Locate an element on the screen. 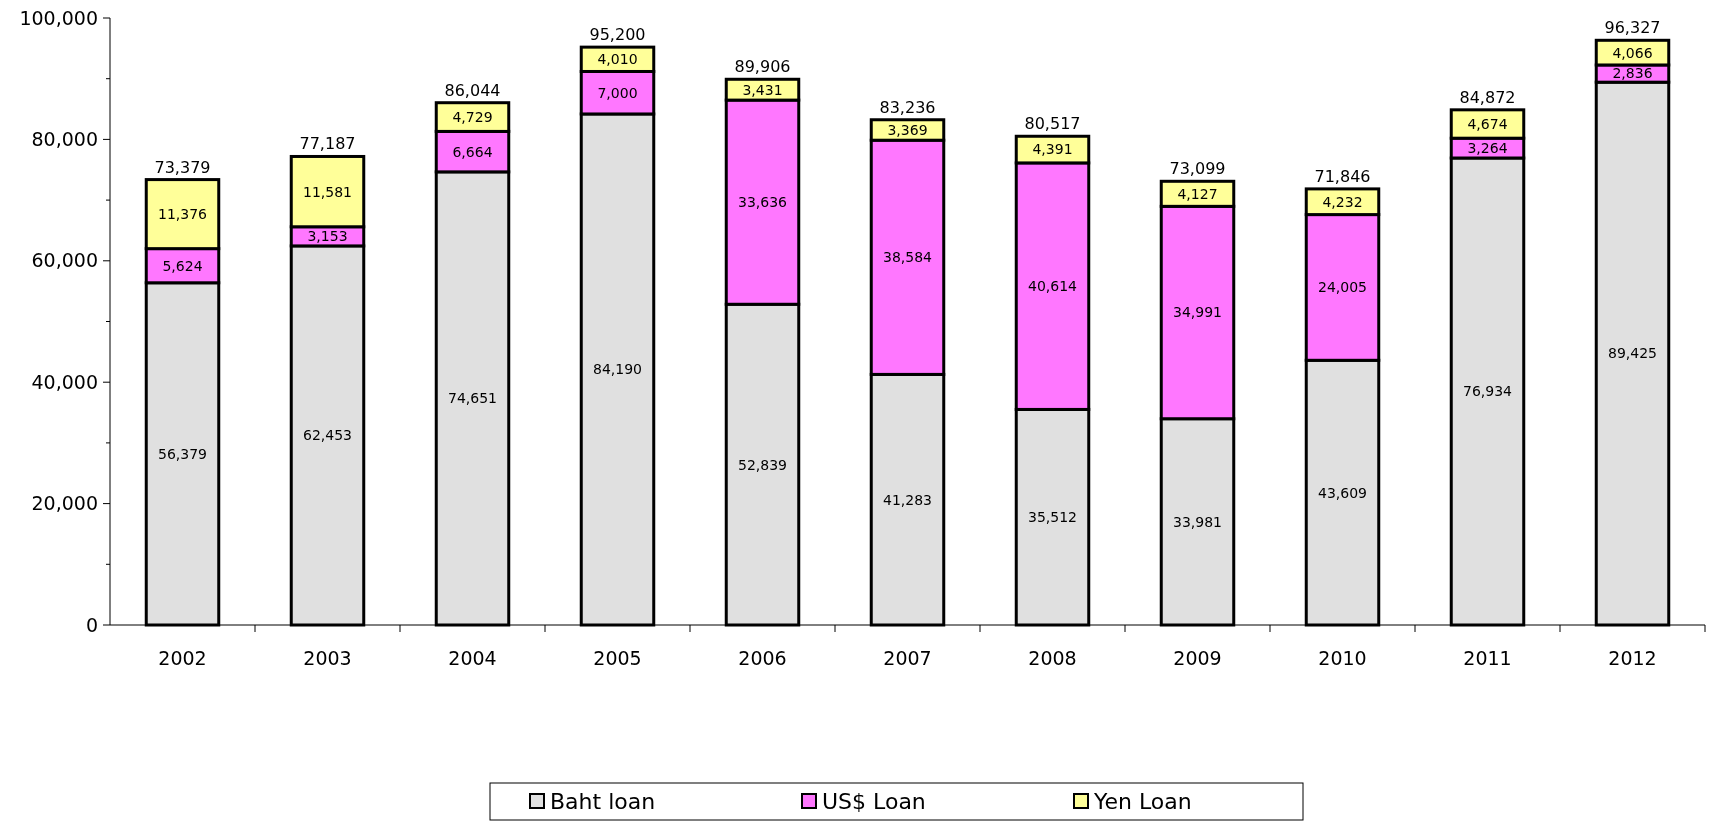  total-label: 77,187 is located at coordinates (327, 144).